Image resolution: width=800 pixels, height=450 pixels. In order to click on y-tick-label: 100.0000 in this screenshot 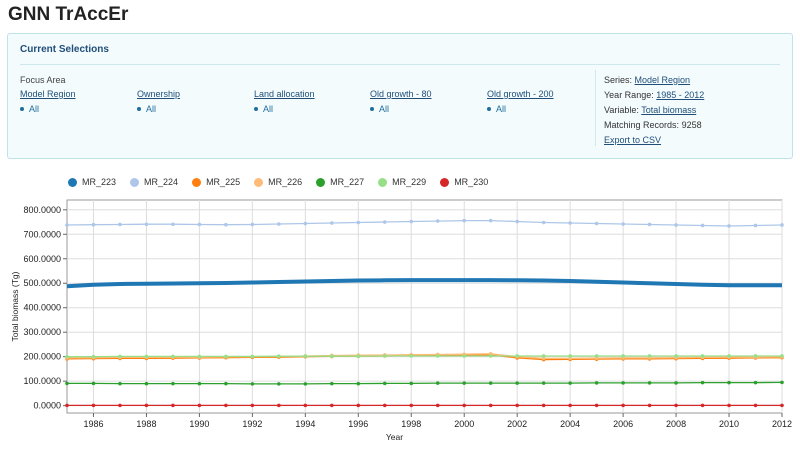, I will do `click(42, 381)`.